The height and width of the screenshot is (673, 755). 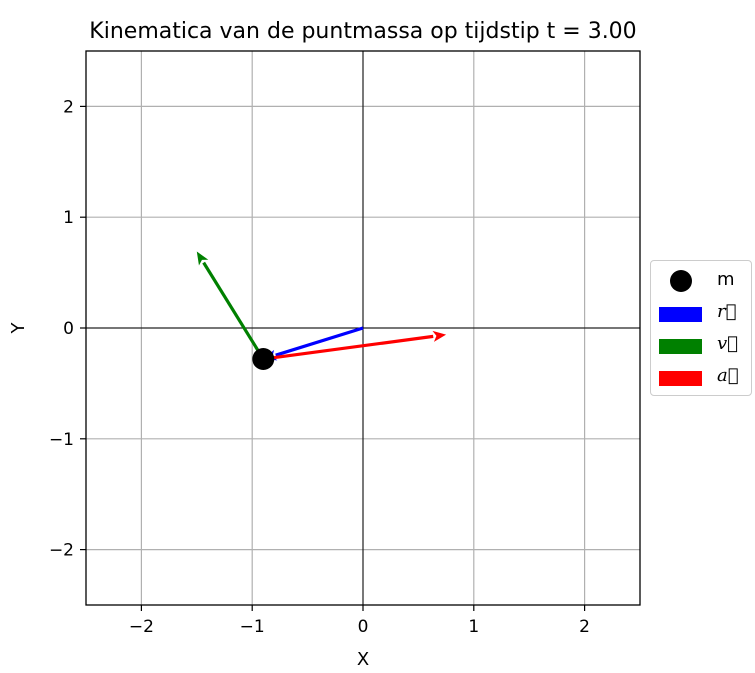 I want to click on x-tick-label-3: 1, so click(x=473, y=627).